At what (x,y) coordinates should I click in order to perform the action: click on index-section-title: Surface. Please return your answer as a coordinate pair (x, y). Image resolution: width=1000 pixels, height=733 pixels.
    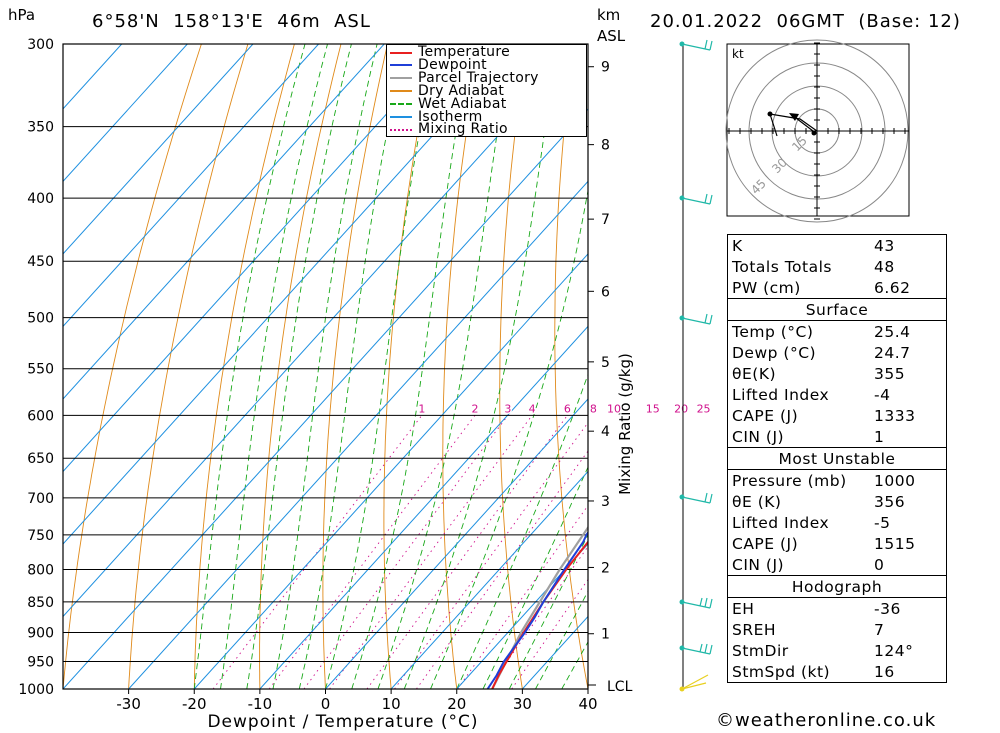
    Looking at the image, I should click on (837, 309).